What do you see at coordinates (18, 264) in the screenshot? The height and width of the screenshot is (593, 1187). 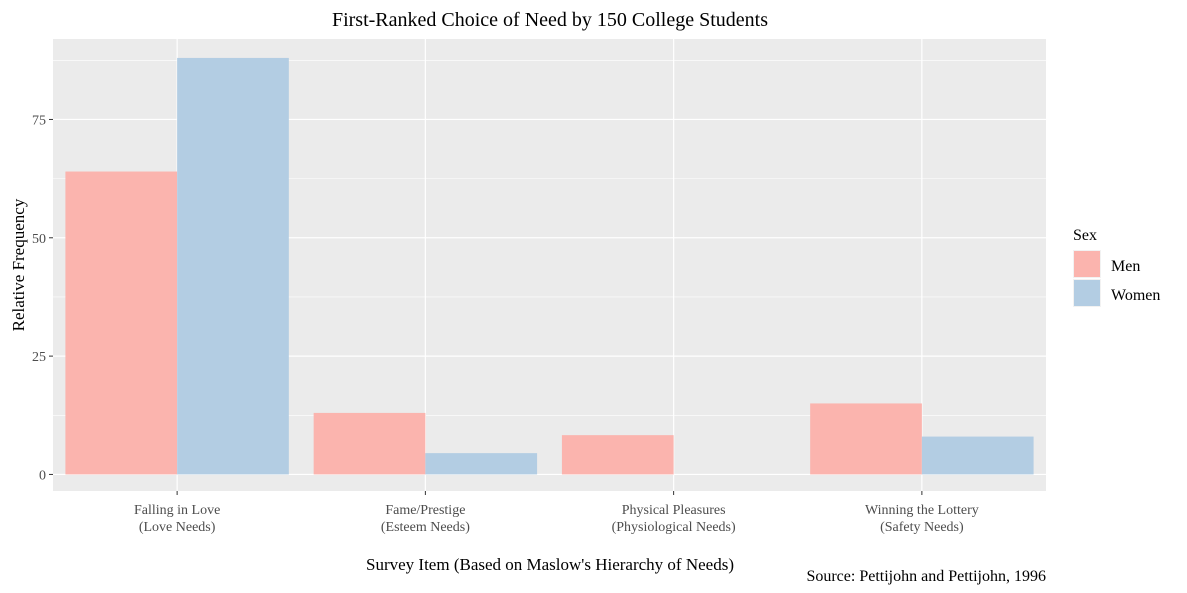 I see `y-axis-title: Relative Frequency` at bounding box center [18, 264].